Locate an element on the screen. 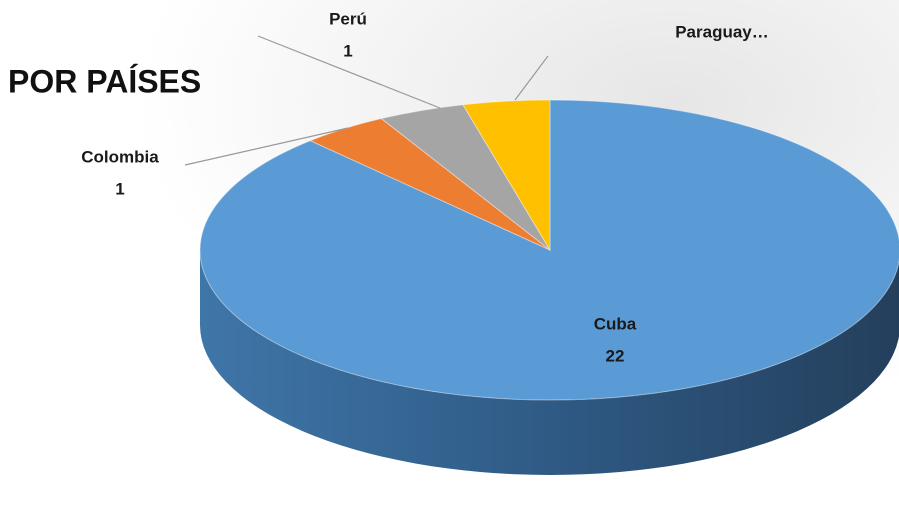 This screenshot has height=510, width=899. data-label-name: Colombia is located at coordinates (120, 156).